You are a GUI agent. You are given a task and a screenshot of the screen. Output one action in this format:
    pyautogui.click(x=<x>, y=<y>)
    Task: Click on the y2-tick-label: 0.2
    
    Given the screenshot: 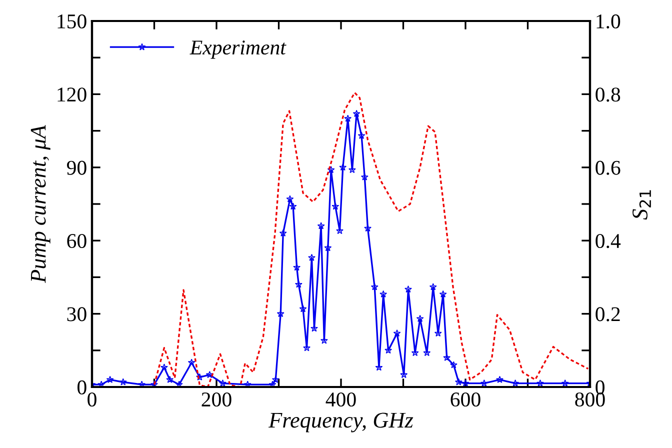 What is the action you would take?
    pyautogui.click(x=608, y=314)
    